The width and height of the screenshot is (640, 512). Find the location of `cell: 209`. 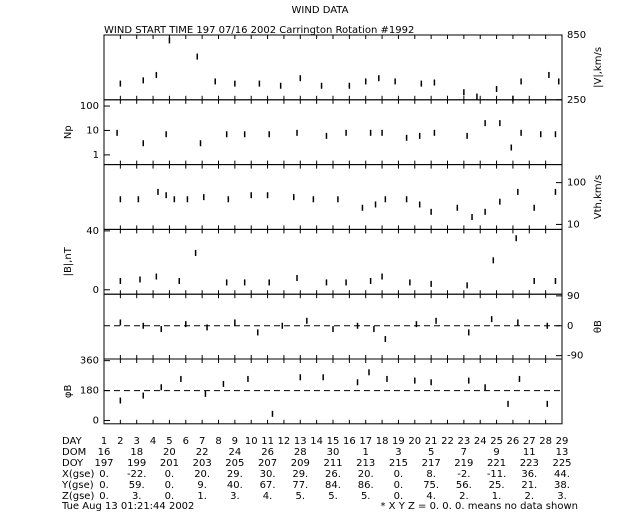

cell: 209 is located at coordinates (300, 463).